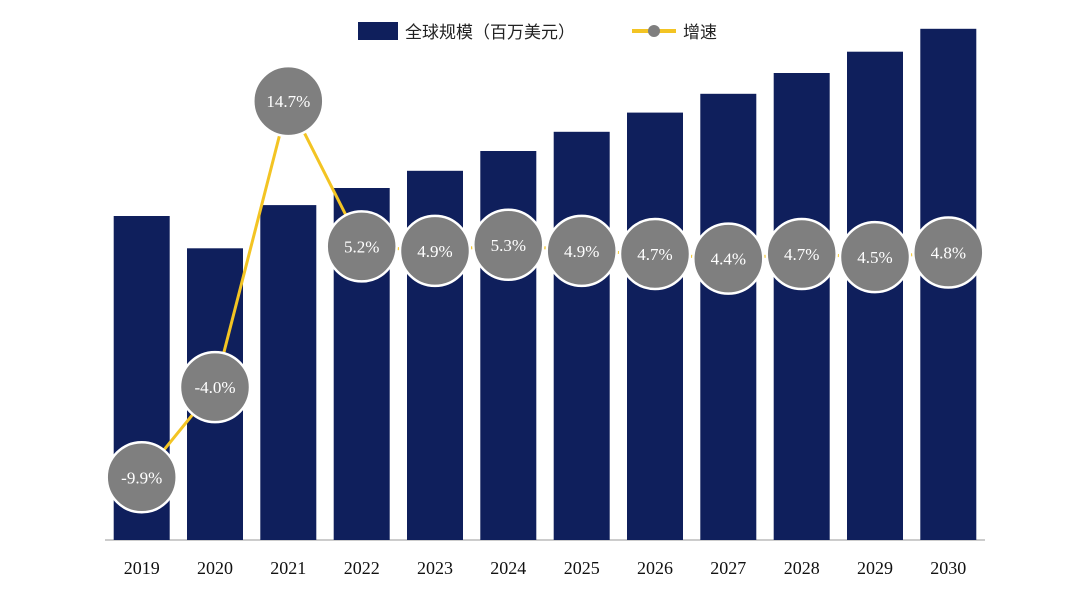  I want to click on legend-bar-label: 全球规模（百万美元）, so click(490, 33).